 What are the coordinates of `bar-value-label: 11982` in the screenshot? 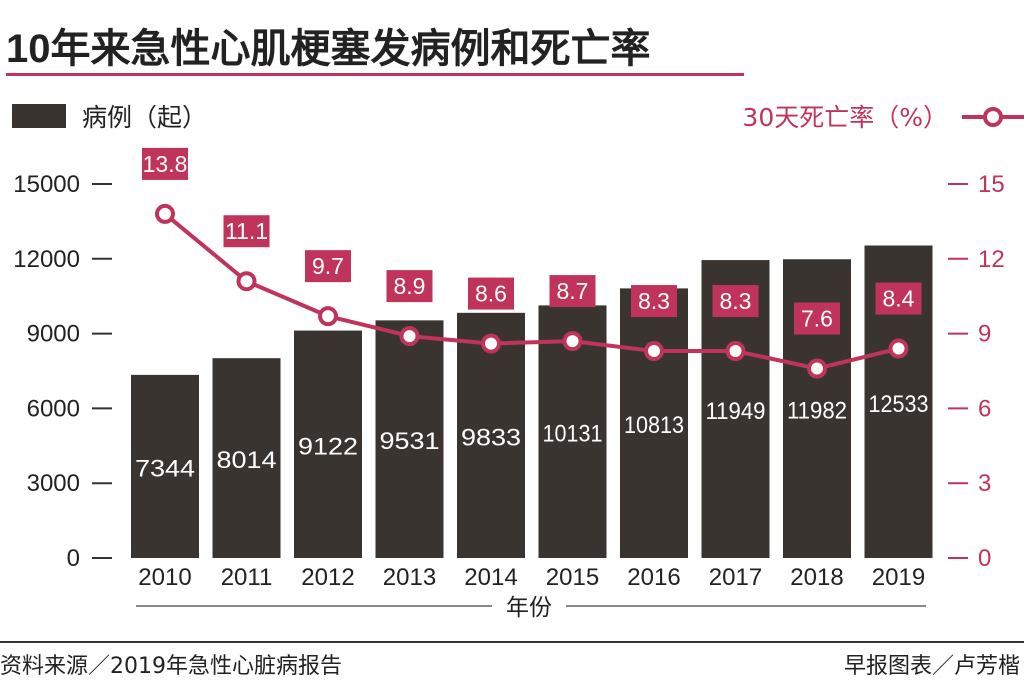 It's located at (817, 411).